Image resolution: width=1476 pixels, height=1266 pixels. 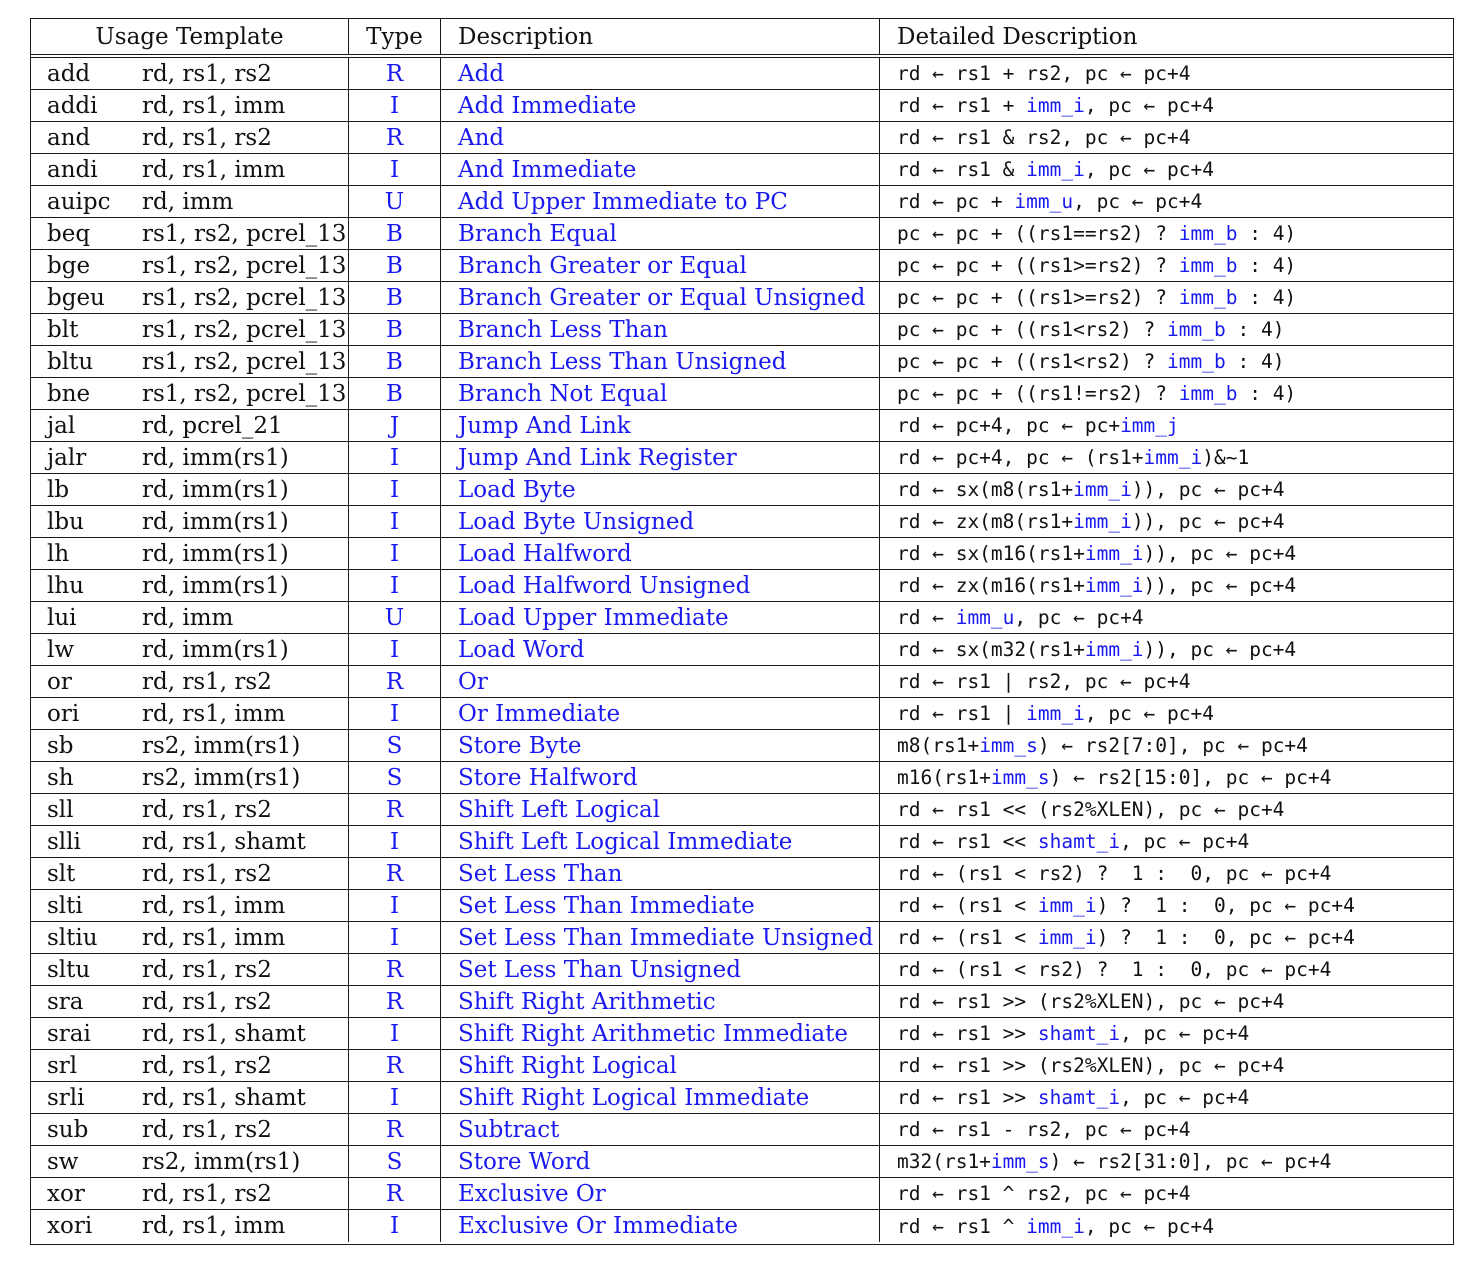 What do you see at coordinates (1149, 425) in the screenshot?
I see `immediate-link: imm_j` at bounding box center [1149, 425].